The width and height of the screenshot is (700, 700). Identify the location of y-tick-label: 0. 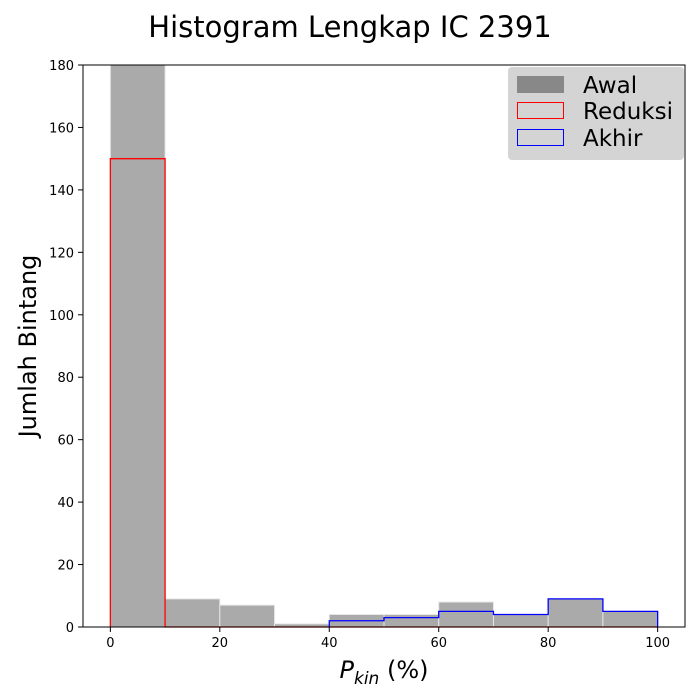
(70, 628).